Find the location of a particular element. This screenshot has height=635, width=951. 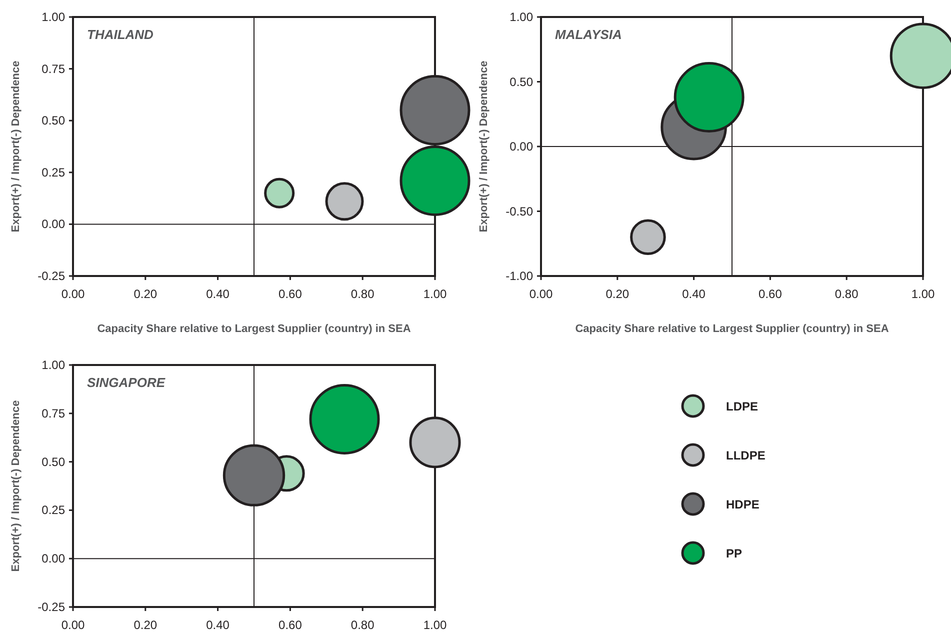

legend-label: LLDPE is located at coordinates (746, 455).